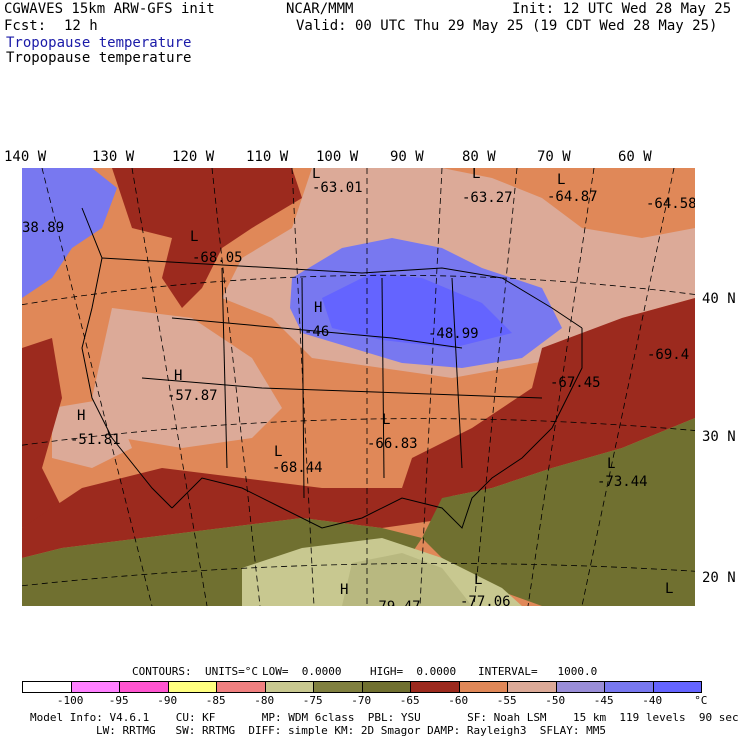 This screenshot has width=740, height=740. I want to click on temperature-value-label: -57.87, so click(192, 396).